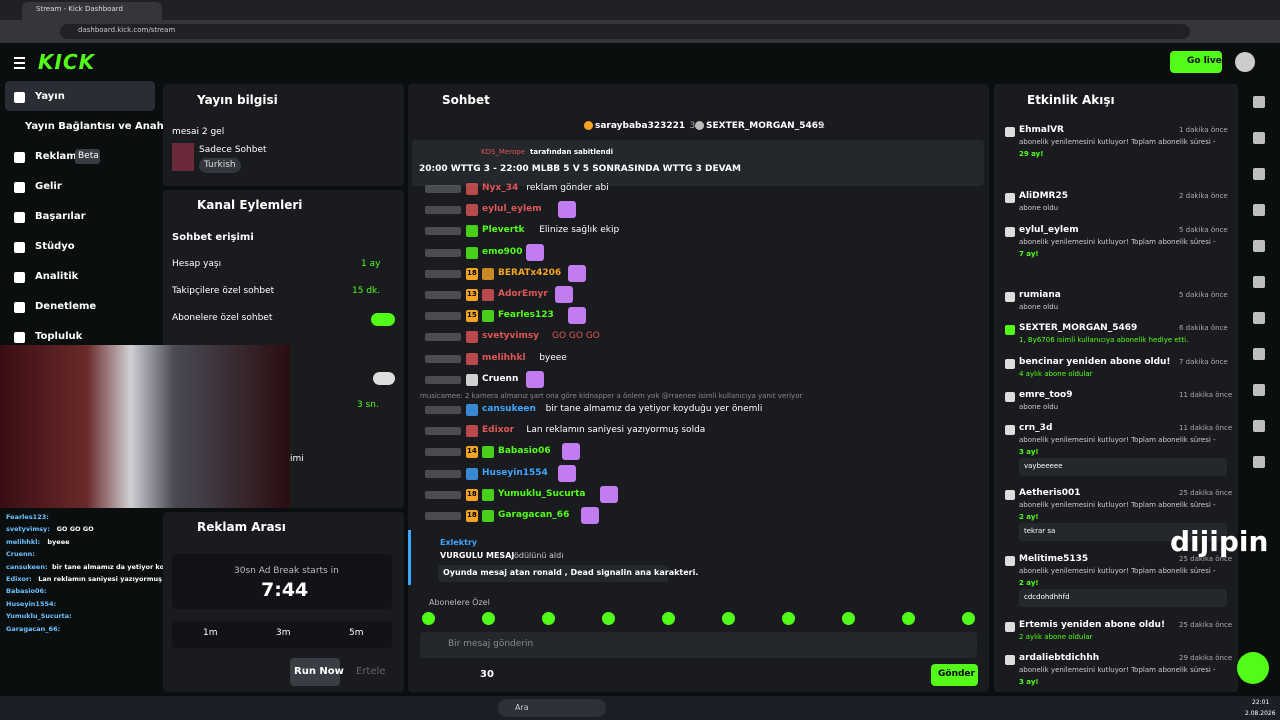 The height and width of the screenshot is (720, 1280). I want to click on go-live, so click(1196, 62).